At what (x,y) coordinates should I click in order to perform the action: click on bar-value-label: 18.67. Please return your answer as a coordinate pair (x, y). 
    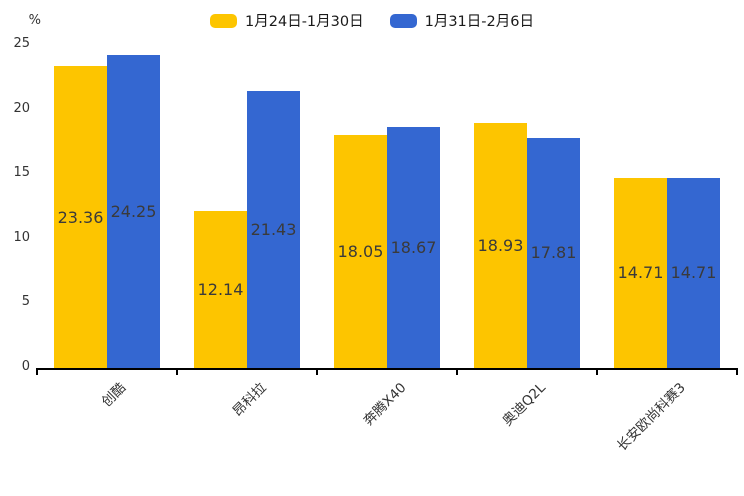
    Looking at the image, I should click on (413, 247).